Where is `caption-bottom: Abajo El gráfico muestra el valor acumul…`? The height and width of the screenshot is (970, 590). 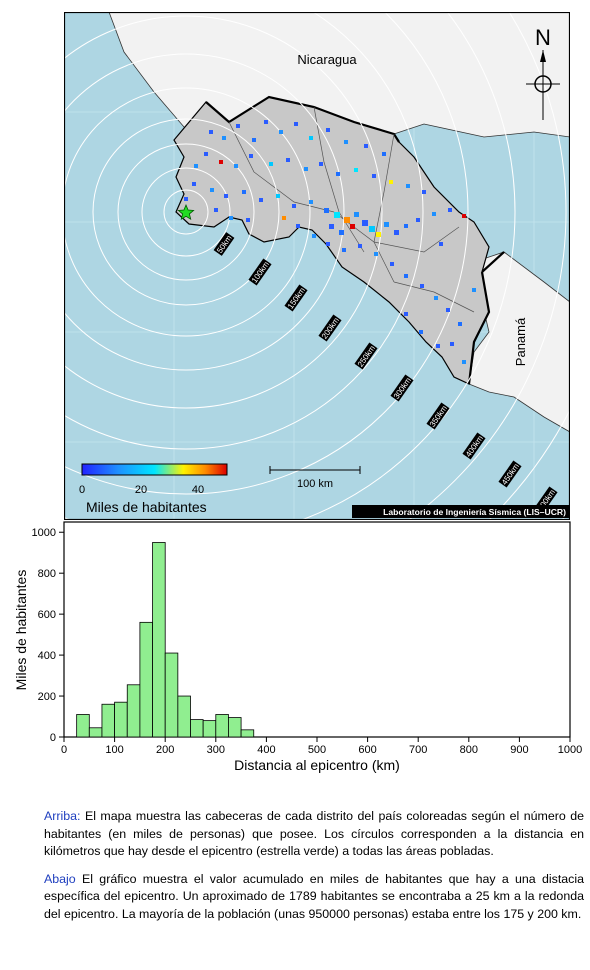
caption-bottom: Abajo El gráfico muestra el valor acumul… is located at coordinates (314, 897).